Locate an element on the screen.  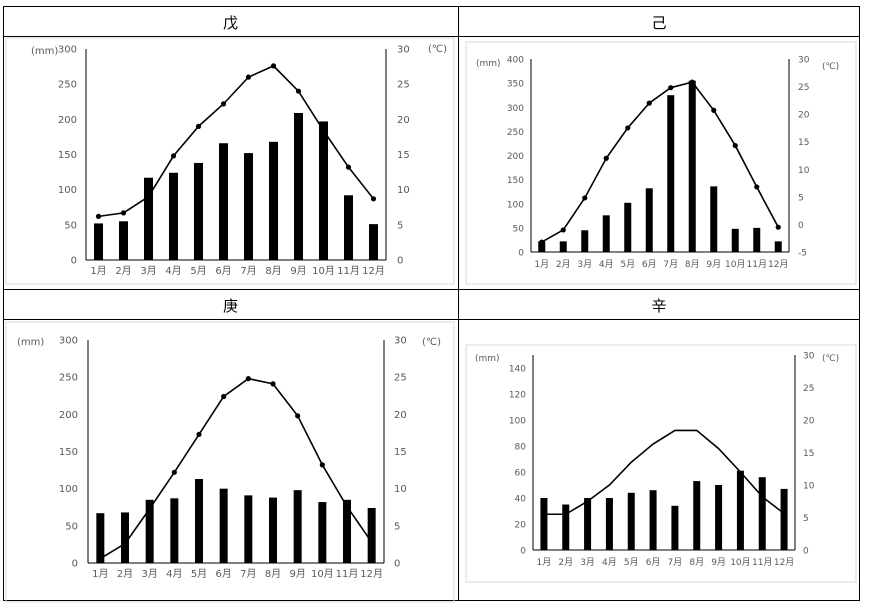
chart-xin-month-label: 5月 is located at coordinates (631, 562).